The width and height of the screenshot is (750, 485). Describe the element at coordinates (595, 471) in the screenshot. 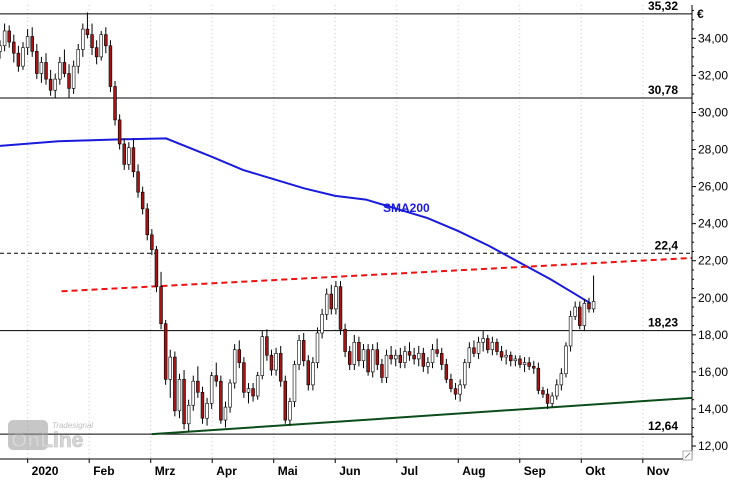

I see `x-tick-label: Okt` at that location.